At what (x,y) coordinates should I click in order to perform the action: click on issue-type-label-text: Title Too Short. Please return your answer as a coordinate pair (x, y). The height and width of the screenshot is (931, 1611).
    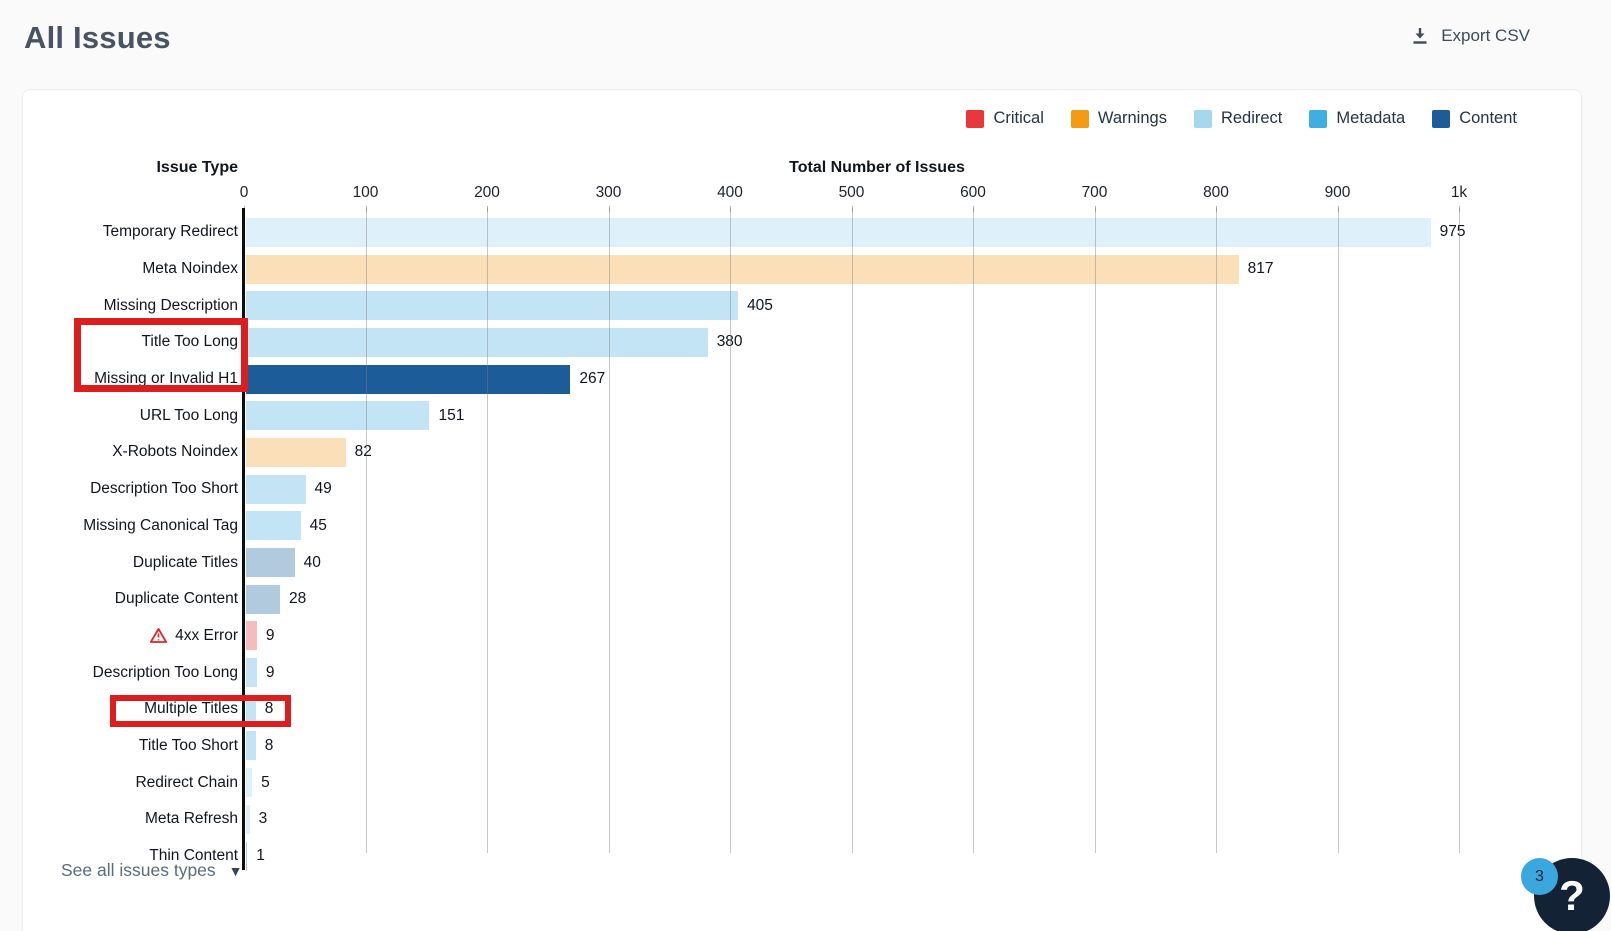
    Looking at the image, I should click on (188, 745).